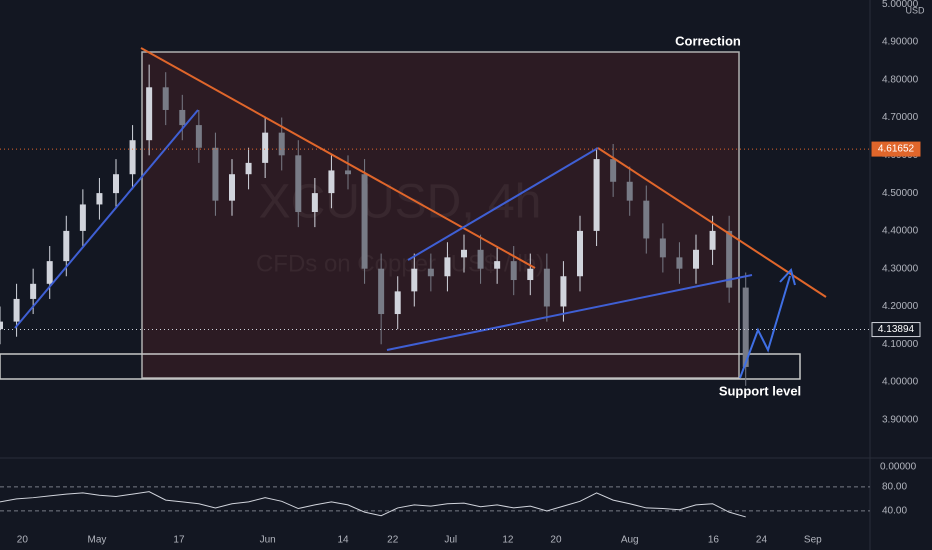  What do you see at coordinates (450, 540) in the screenshot?
I see `x-tick-label: Jul` at bounding box center [450, 540].